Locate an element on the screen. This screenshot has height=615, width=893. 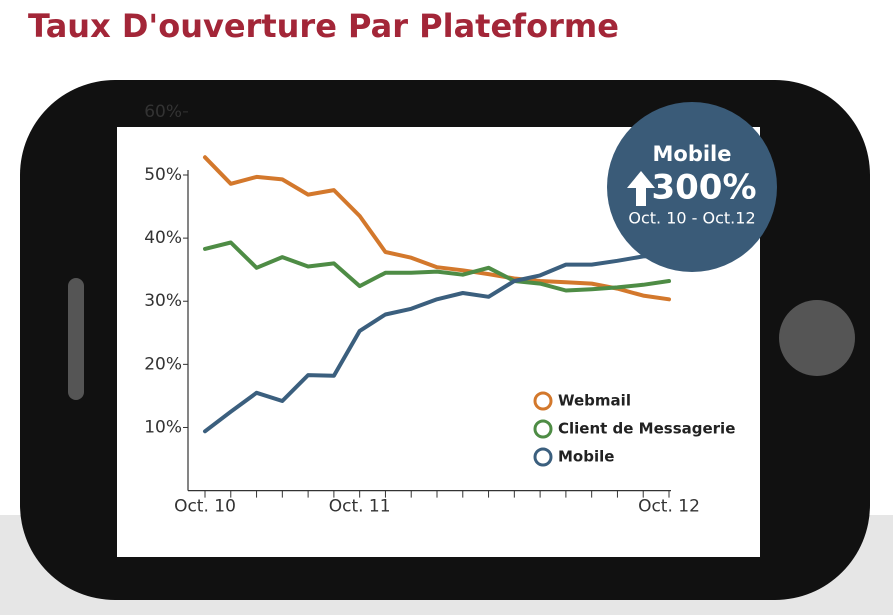
y-tick-label: 50% is located at coordinates (163, 175).